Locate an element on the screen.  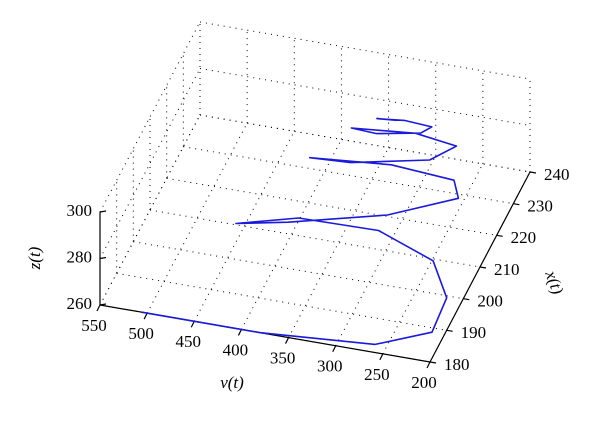
x-tick-label: 400 is located at coordinates (236, 349).